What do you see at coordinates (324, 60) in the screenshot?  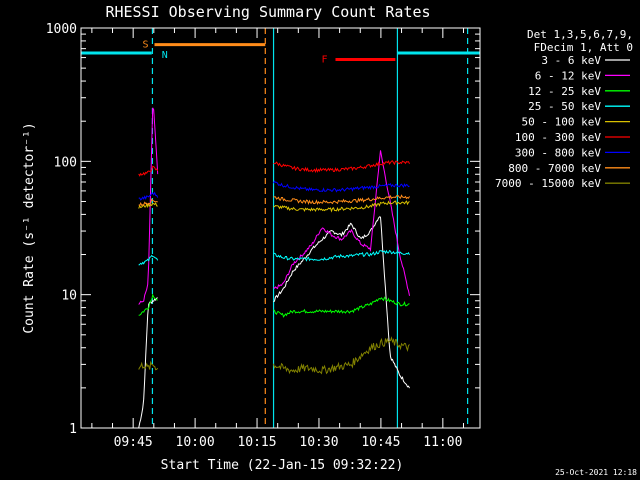 I see `flag-label-F: F` at bounding box center [324, 60].